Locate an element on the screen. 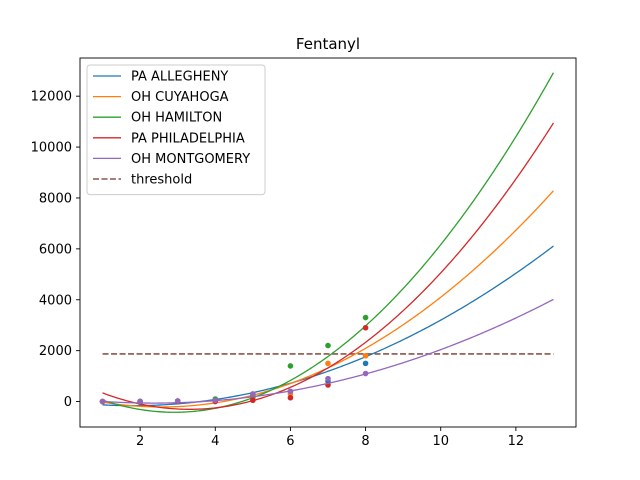 The height and width of the screenshot is (480, 640). x-tick-label: 4 is located at coordinates (215, 441).